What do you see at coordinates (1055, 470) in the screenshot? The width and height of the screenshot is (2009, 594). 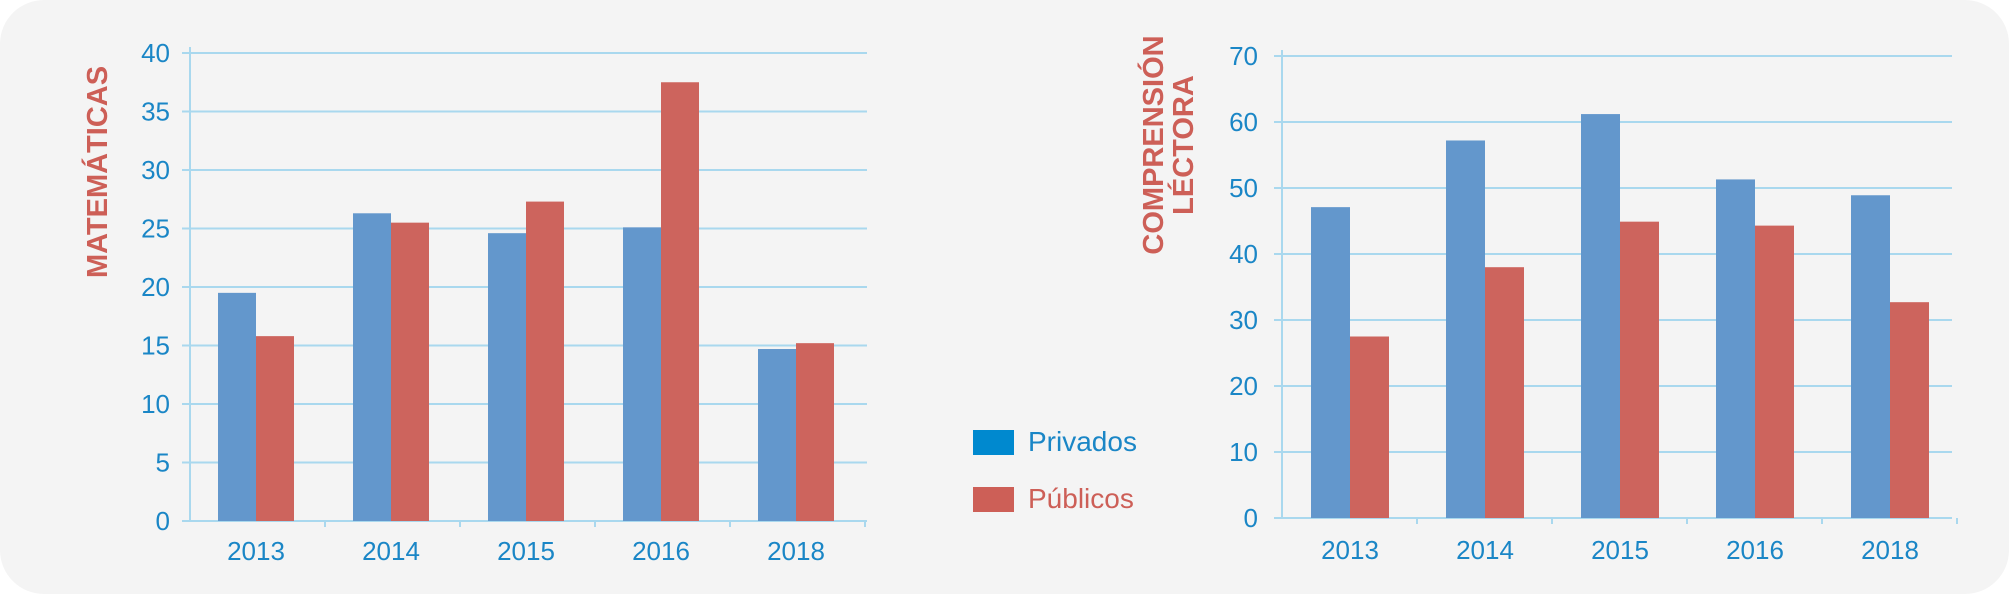 I see `legend: Privados Públicos` at bounding box center [1055, 470].